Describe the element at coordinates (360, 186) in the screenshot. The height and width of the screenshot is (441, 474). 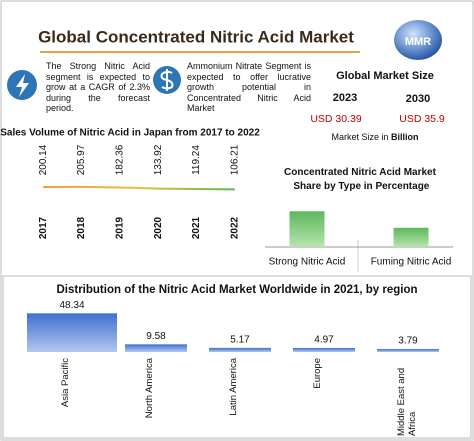
I see `title-line: Share by Type in Percentage` at that location.